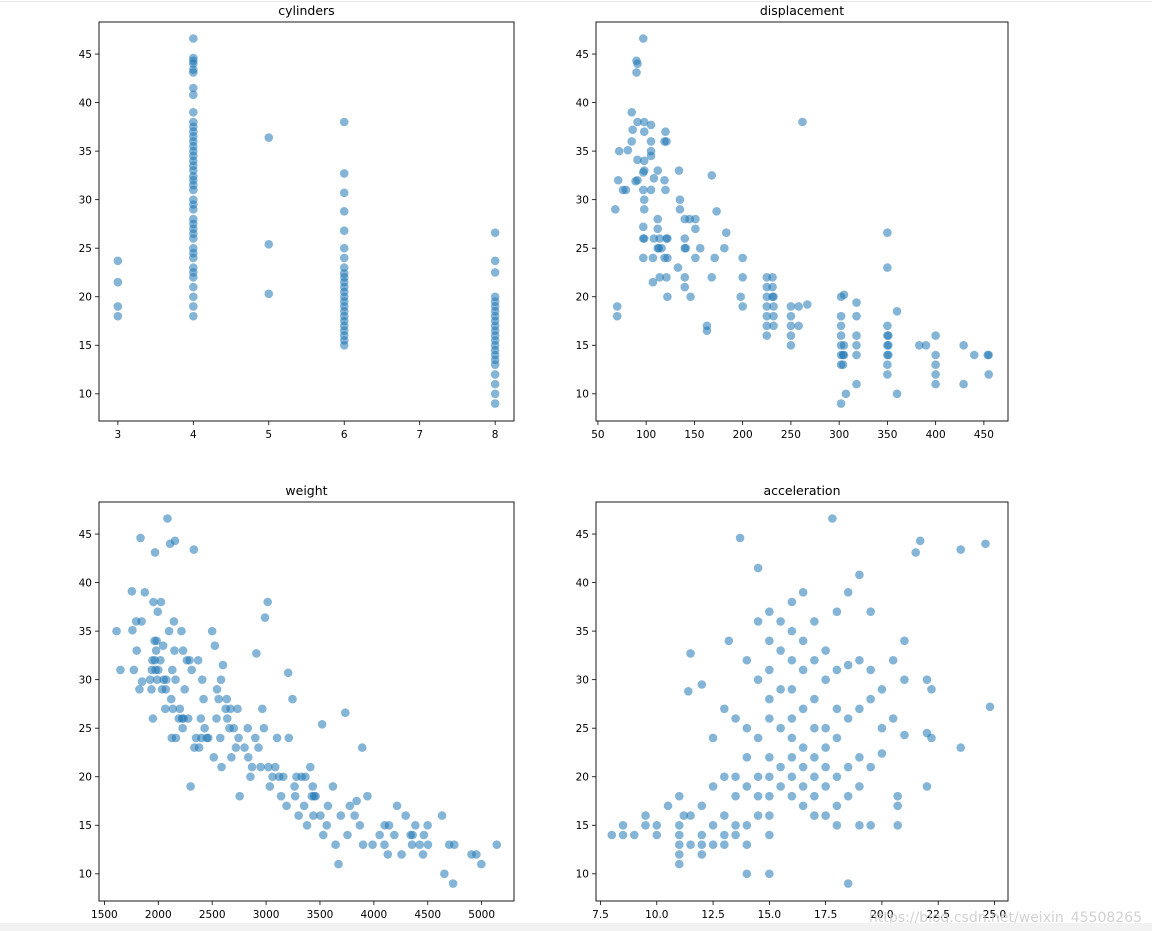 This screenshot has width=1152, height=931. Describe the element at coordinates (802, 10) in the screenshot. I see `subplot-title: displacement` at that location.